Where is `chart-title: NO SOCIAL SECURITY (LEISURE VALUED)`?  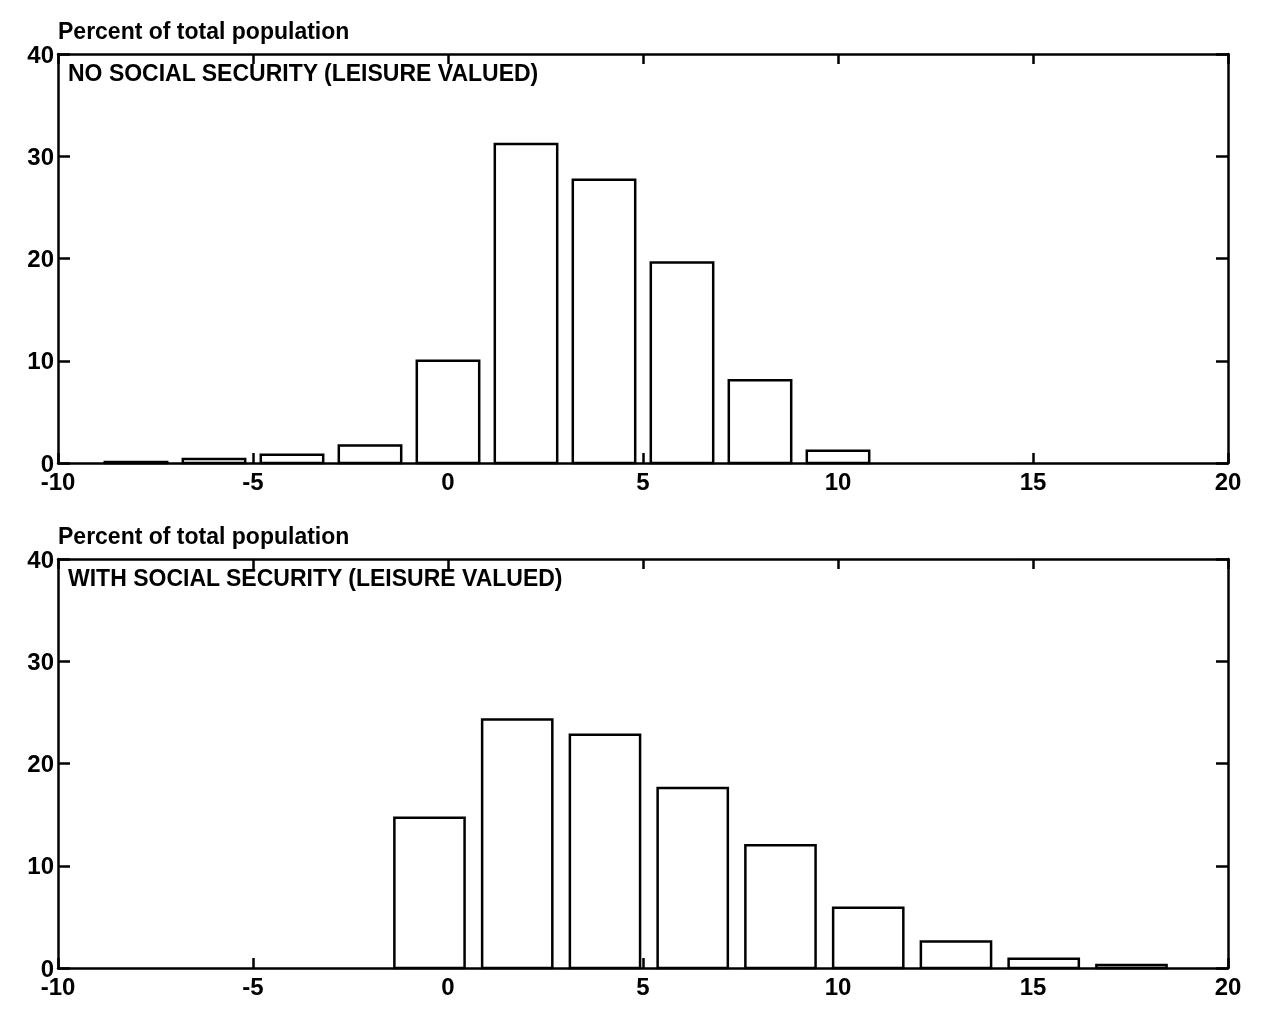
chart-title: NO SOCIAL SECURITY (LEISURE VALUED) is located at coordinates (303, 72).